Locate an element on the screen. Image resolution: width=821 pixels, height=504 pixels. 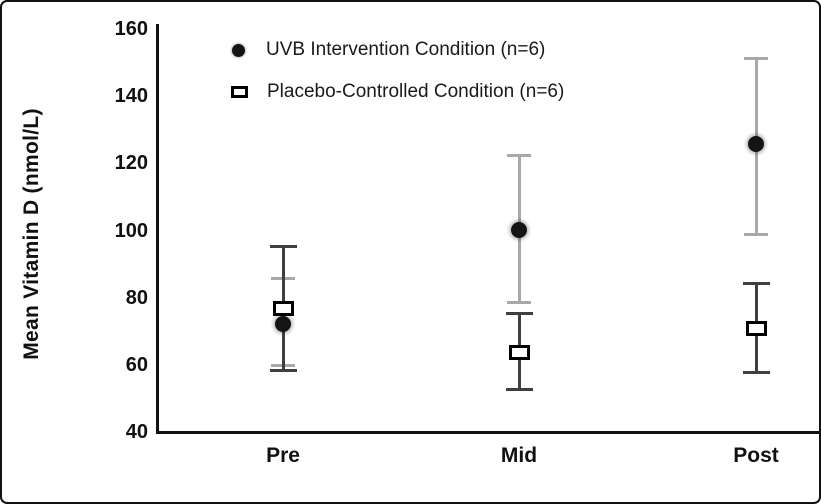
y-axis-spine is located at coordinates (157, 229).